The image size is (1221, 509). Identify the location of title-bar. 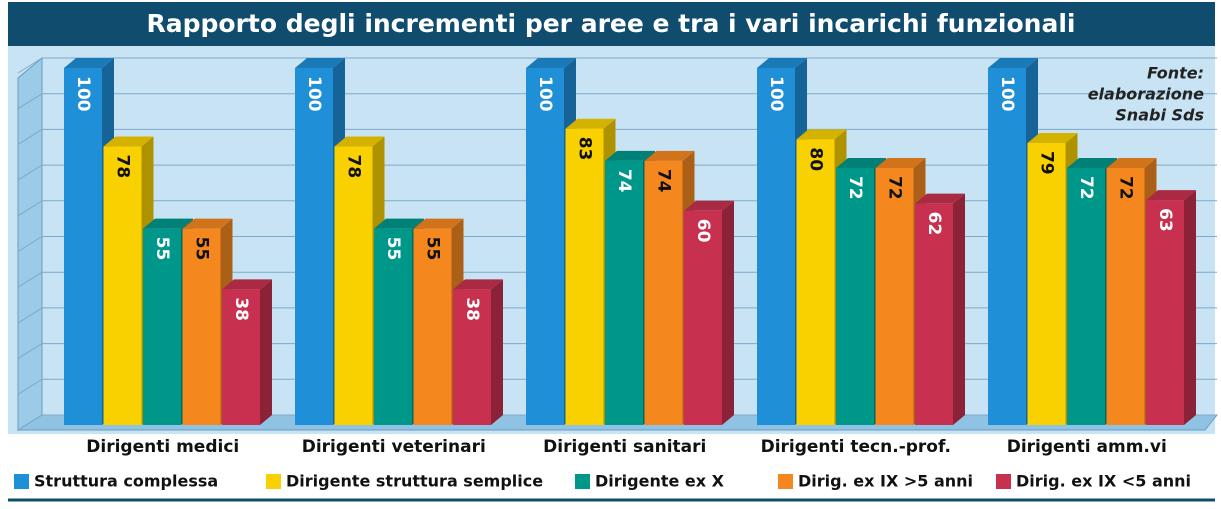
(611, 24).